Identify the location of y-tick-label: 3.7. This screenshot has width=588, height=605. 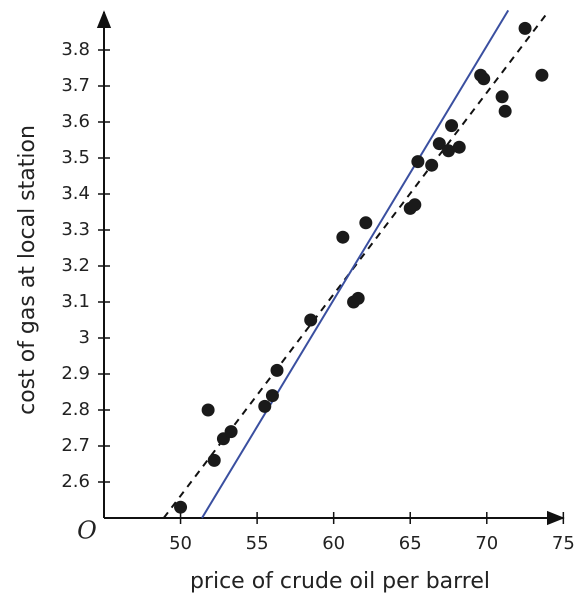
(75, 85).